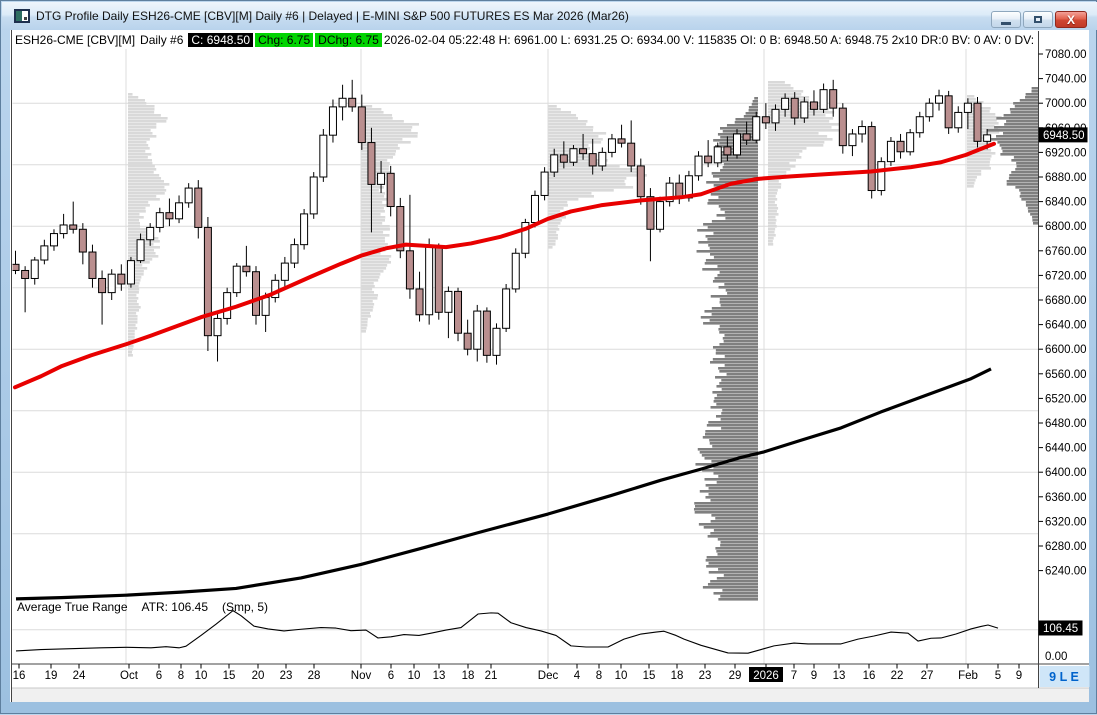 The image size is (1097, 715). What do you see at coordinates (1066, 55) in the screenshot?
I see `svg-text: 7080.00` at bounding box center [1066, 55].